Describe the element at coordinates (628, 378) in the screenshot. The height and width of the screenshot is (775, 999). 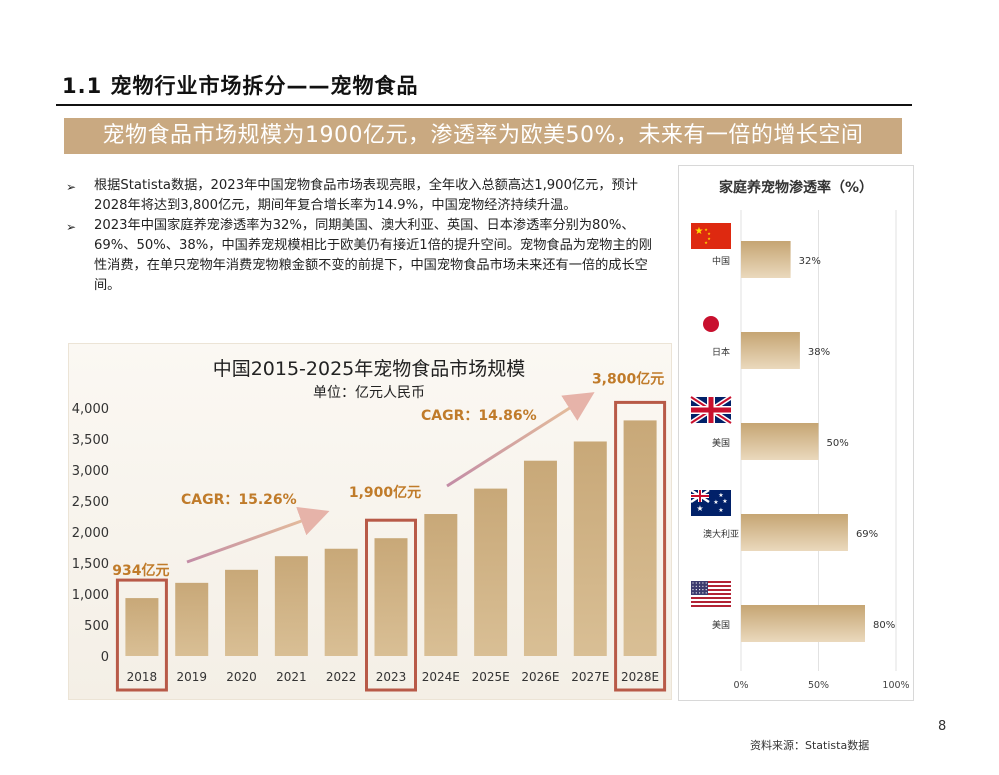
I see `annotation-2028-value: 3,800亿元` at that location.